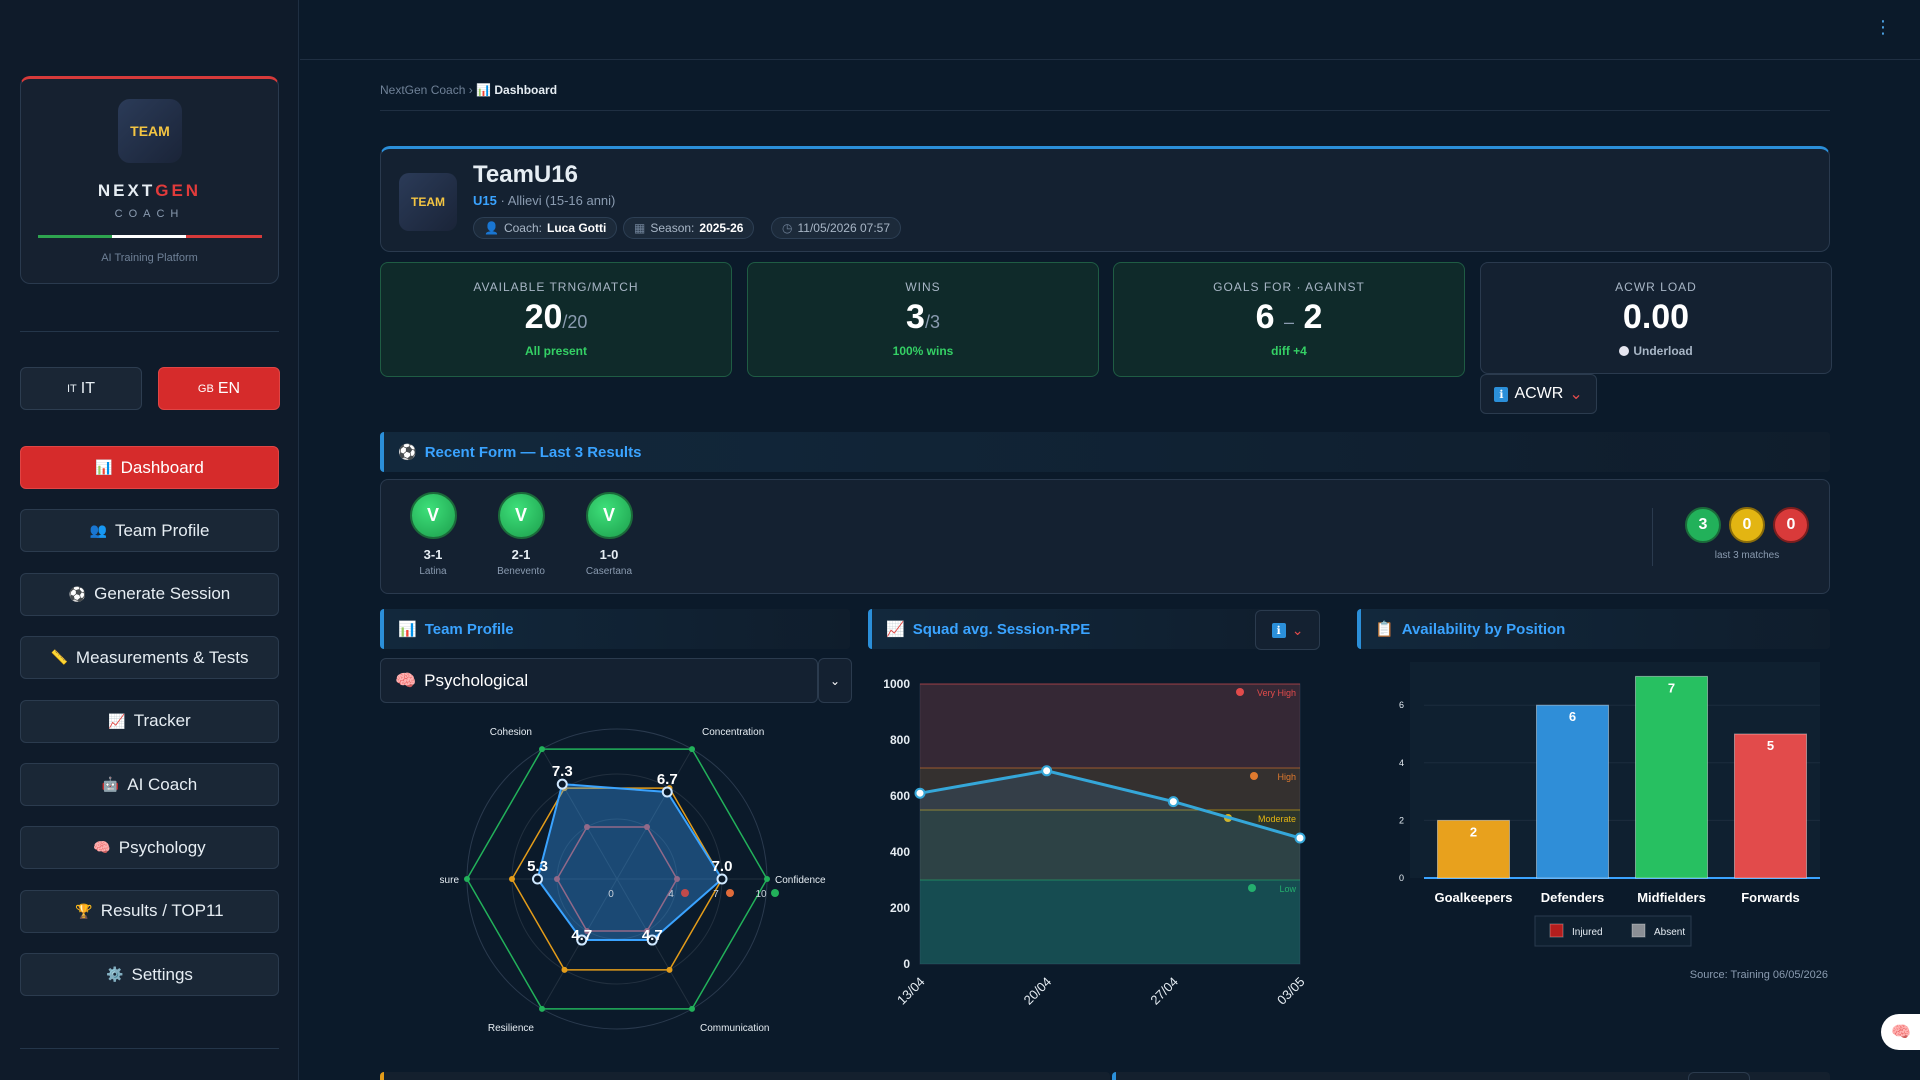 This screenshot has height=1080, width=1920. Describe the element at coordinates (1287, 630) in the screenshot. I see `rpe-info-button: ℹ ⌄` at that location.